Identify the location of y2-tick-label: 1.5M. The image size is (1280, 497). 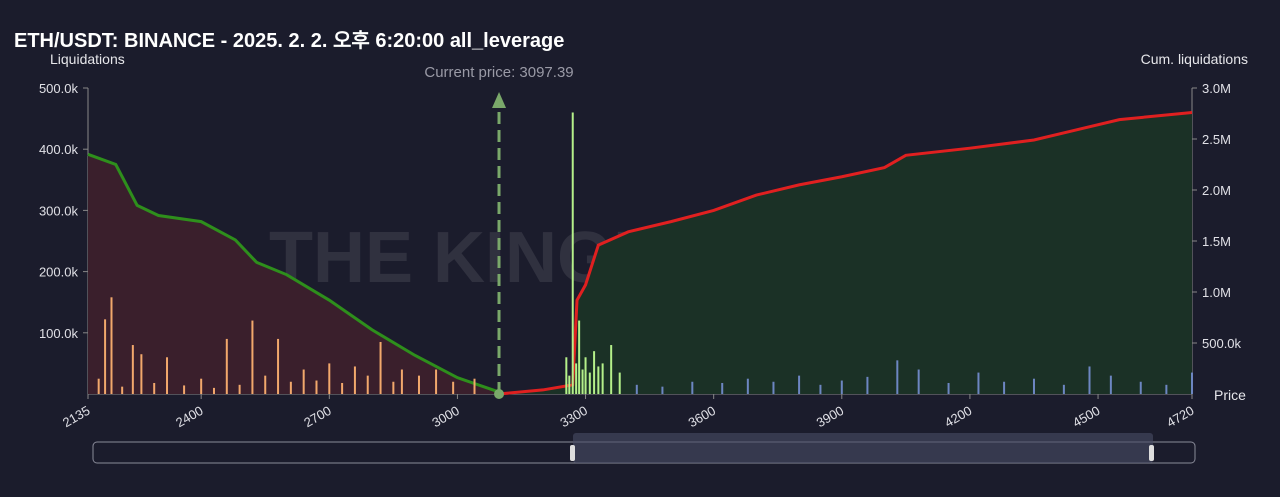
(1216, 241).